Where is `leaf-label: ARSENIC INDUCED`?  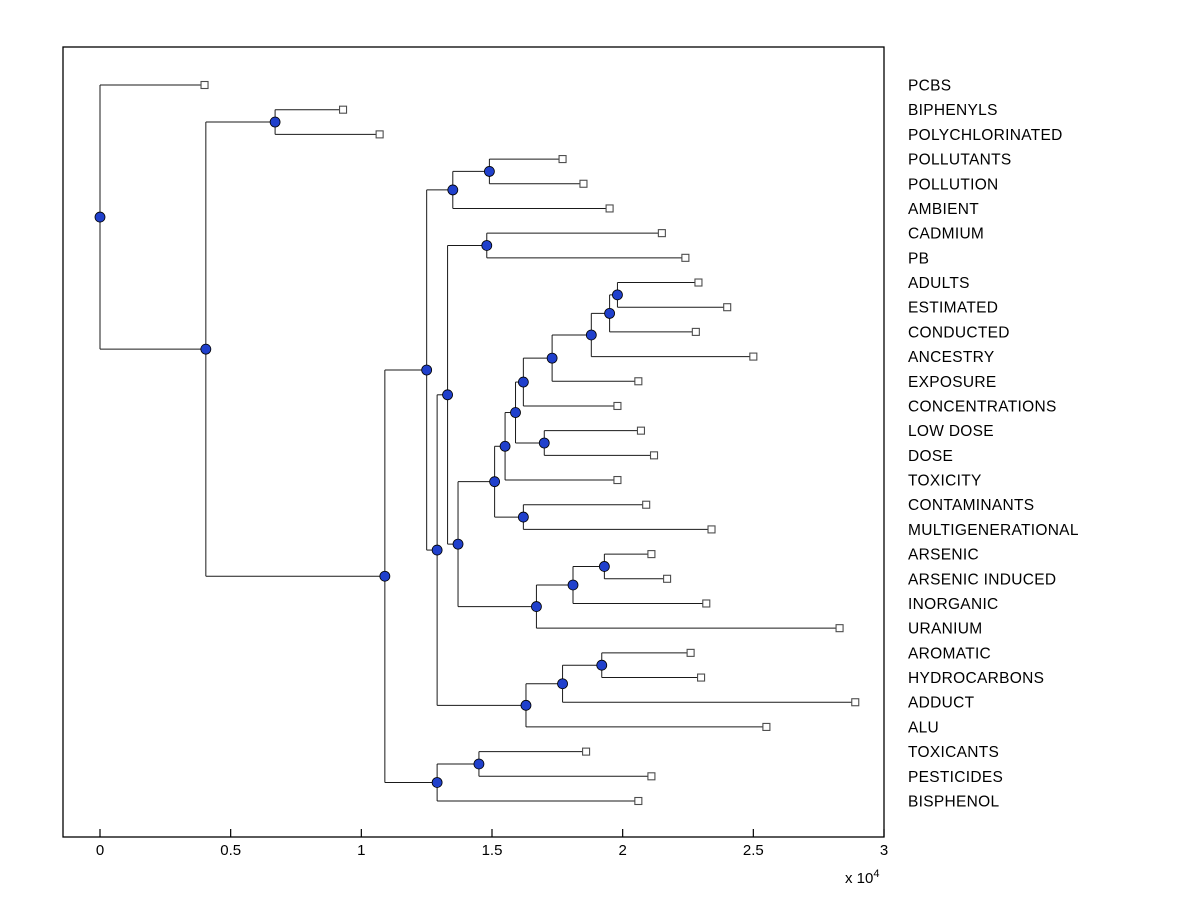
leaf-label: ARSENIC INDUCED is located at coordinates (982, 579).